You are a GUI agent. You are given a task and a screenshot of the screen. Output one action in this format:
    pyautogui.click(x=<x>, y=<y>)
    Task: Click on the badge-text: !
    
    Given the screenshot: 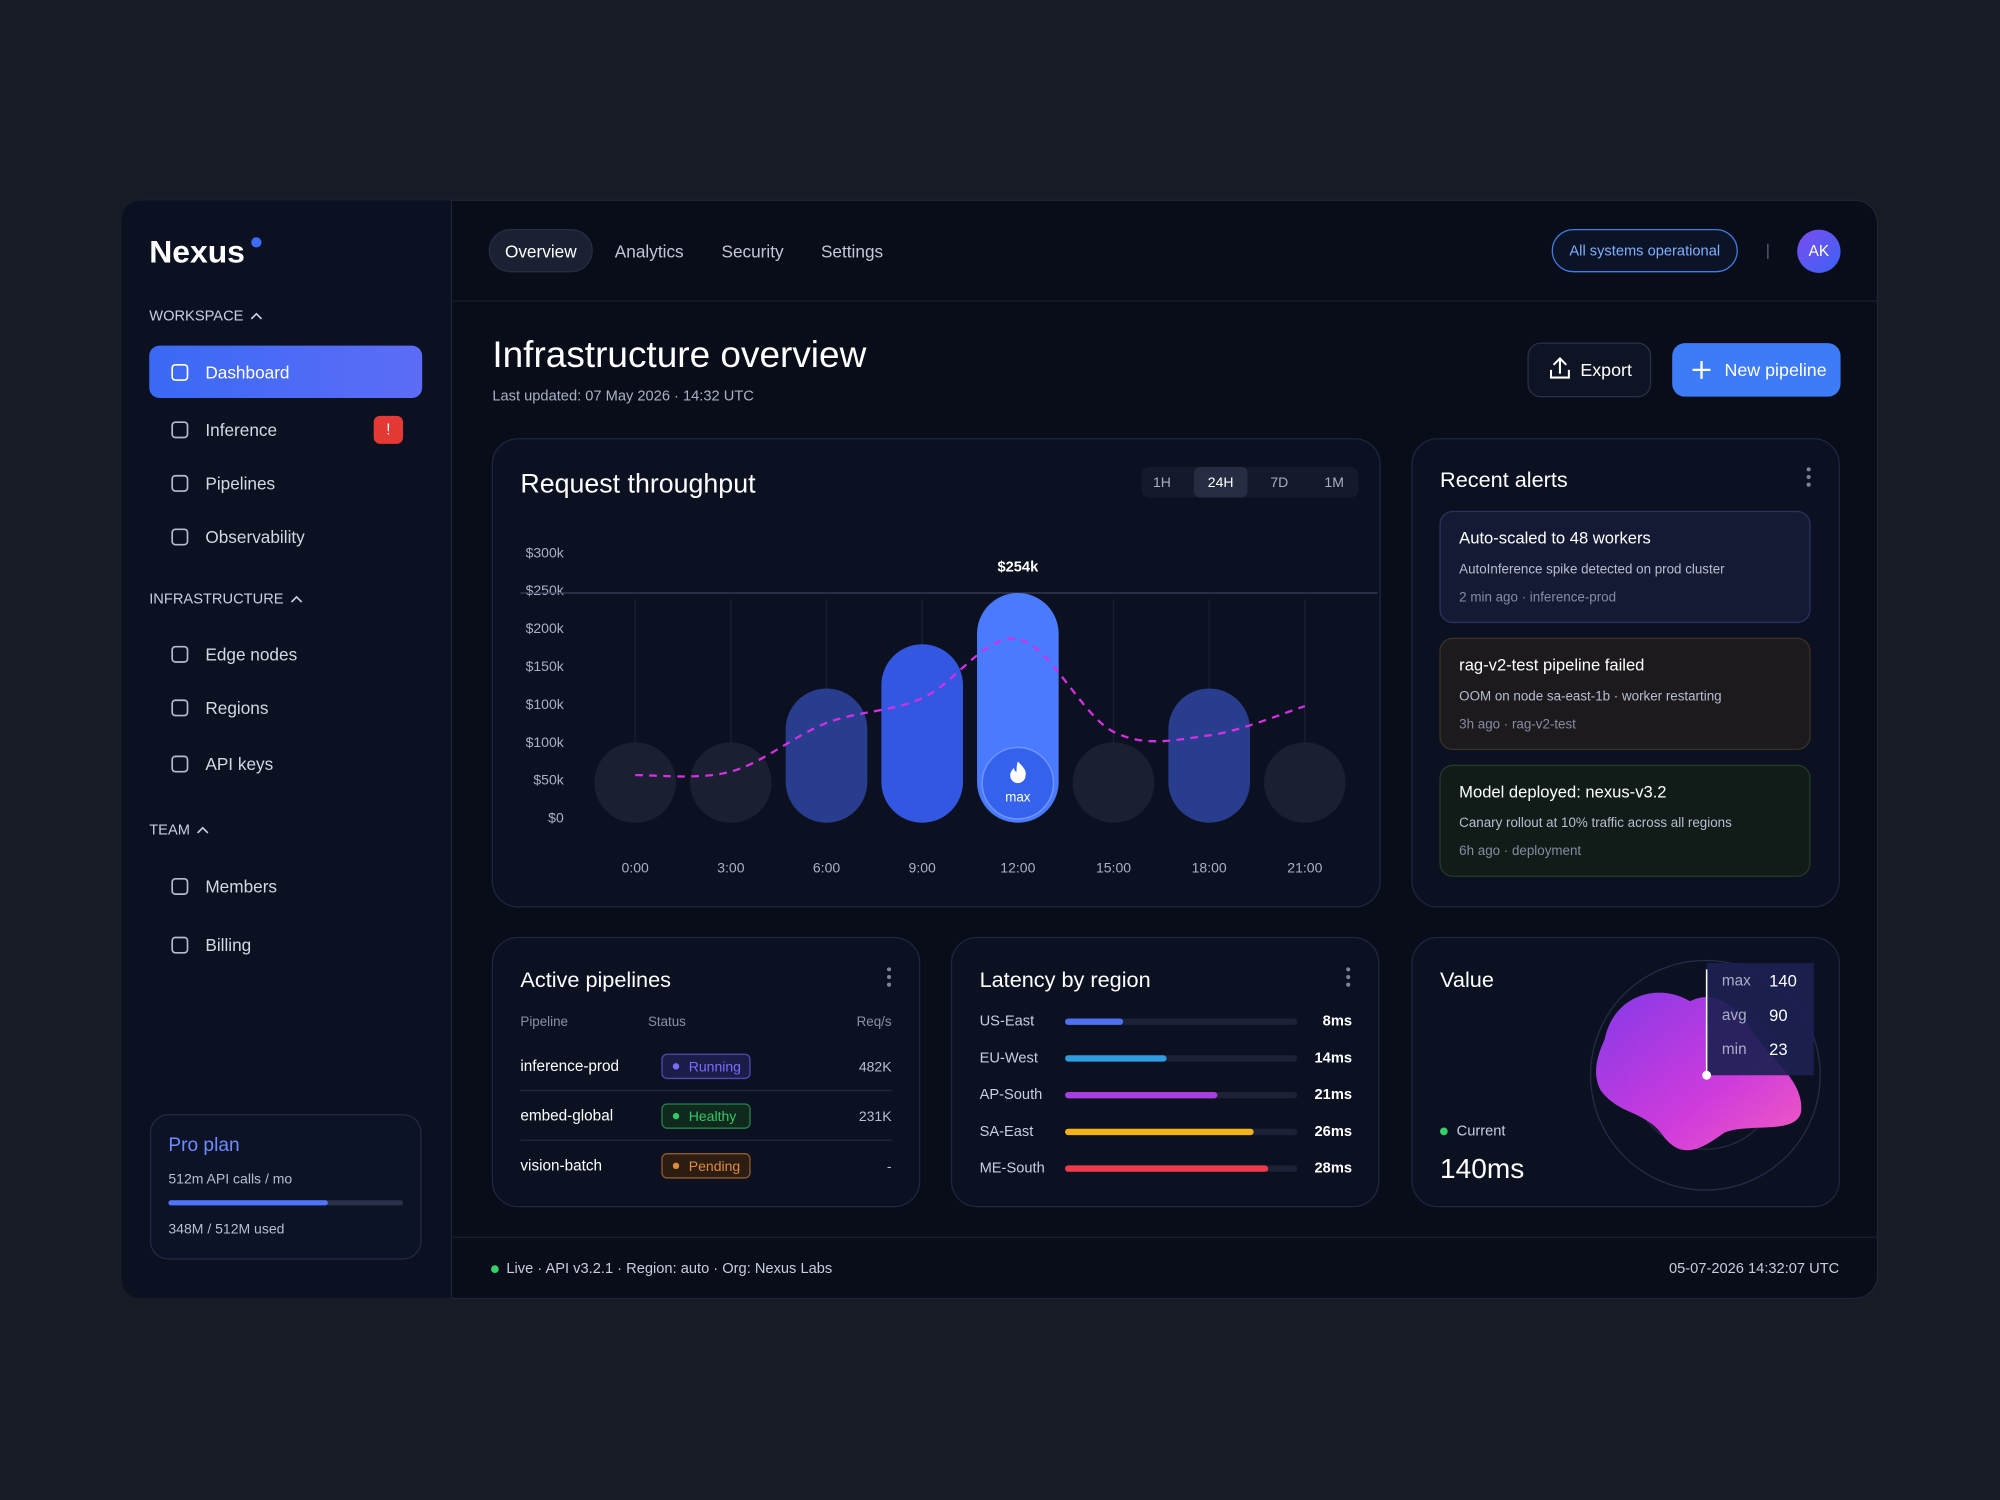 What is the action you would take?
    pyautogui.click(x=388, y=429)
    